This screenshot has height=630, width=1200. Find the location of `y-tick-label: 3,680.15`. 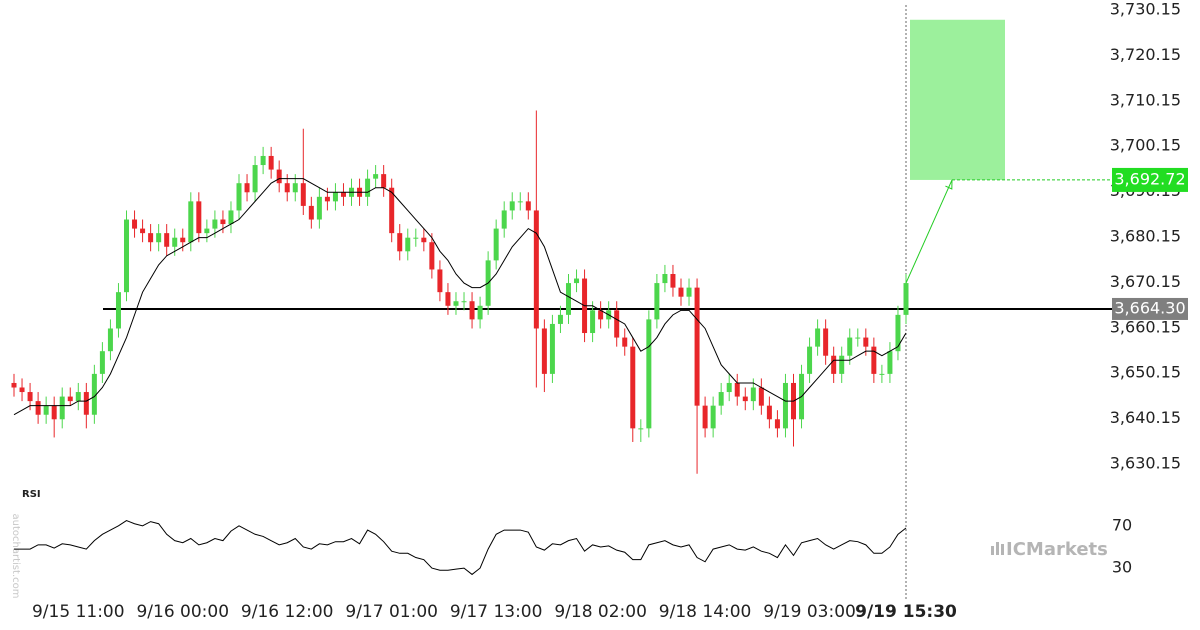

y-tick-label: 3,680.15 is located at coordinates (1145, 236).